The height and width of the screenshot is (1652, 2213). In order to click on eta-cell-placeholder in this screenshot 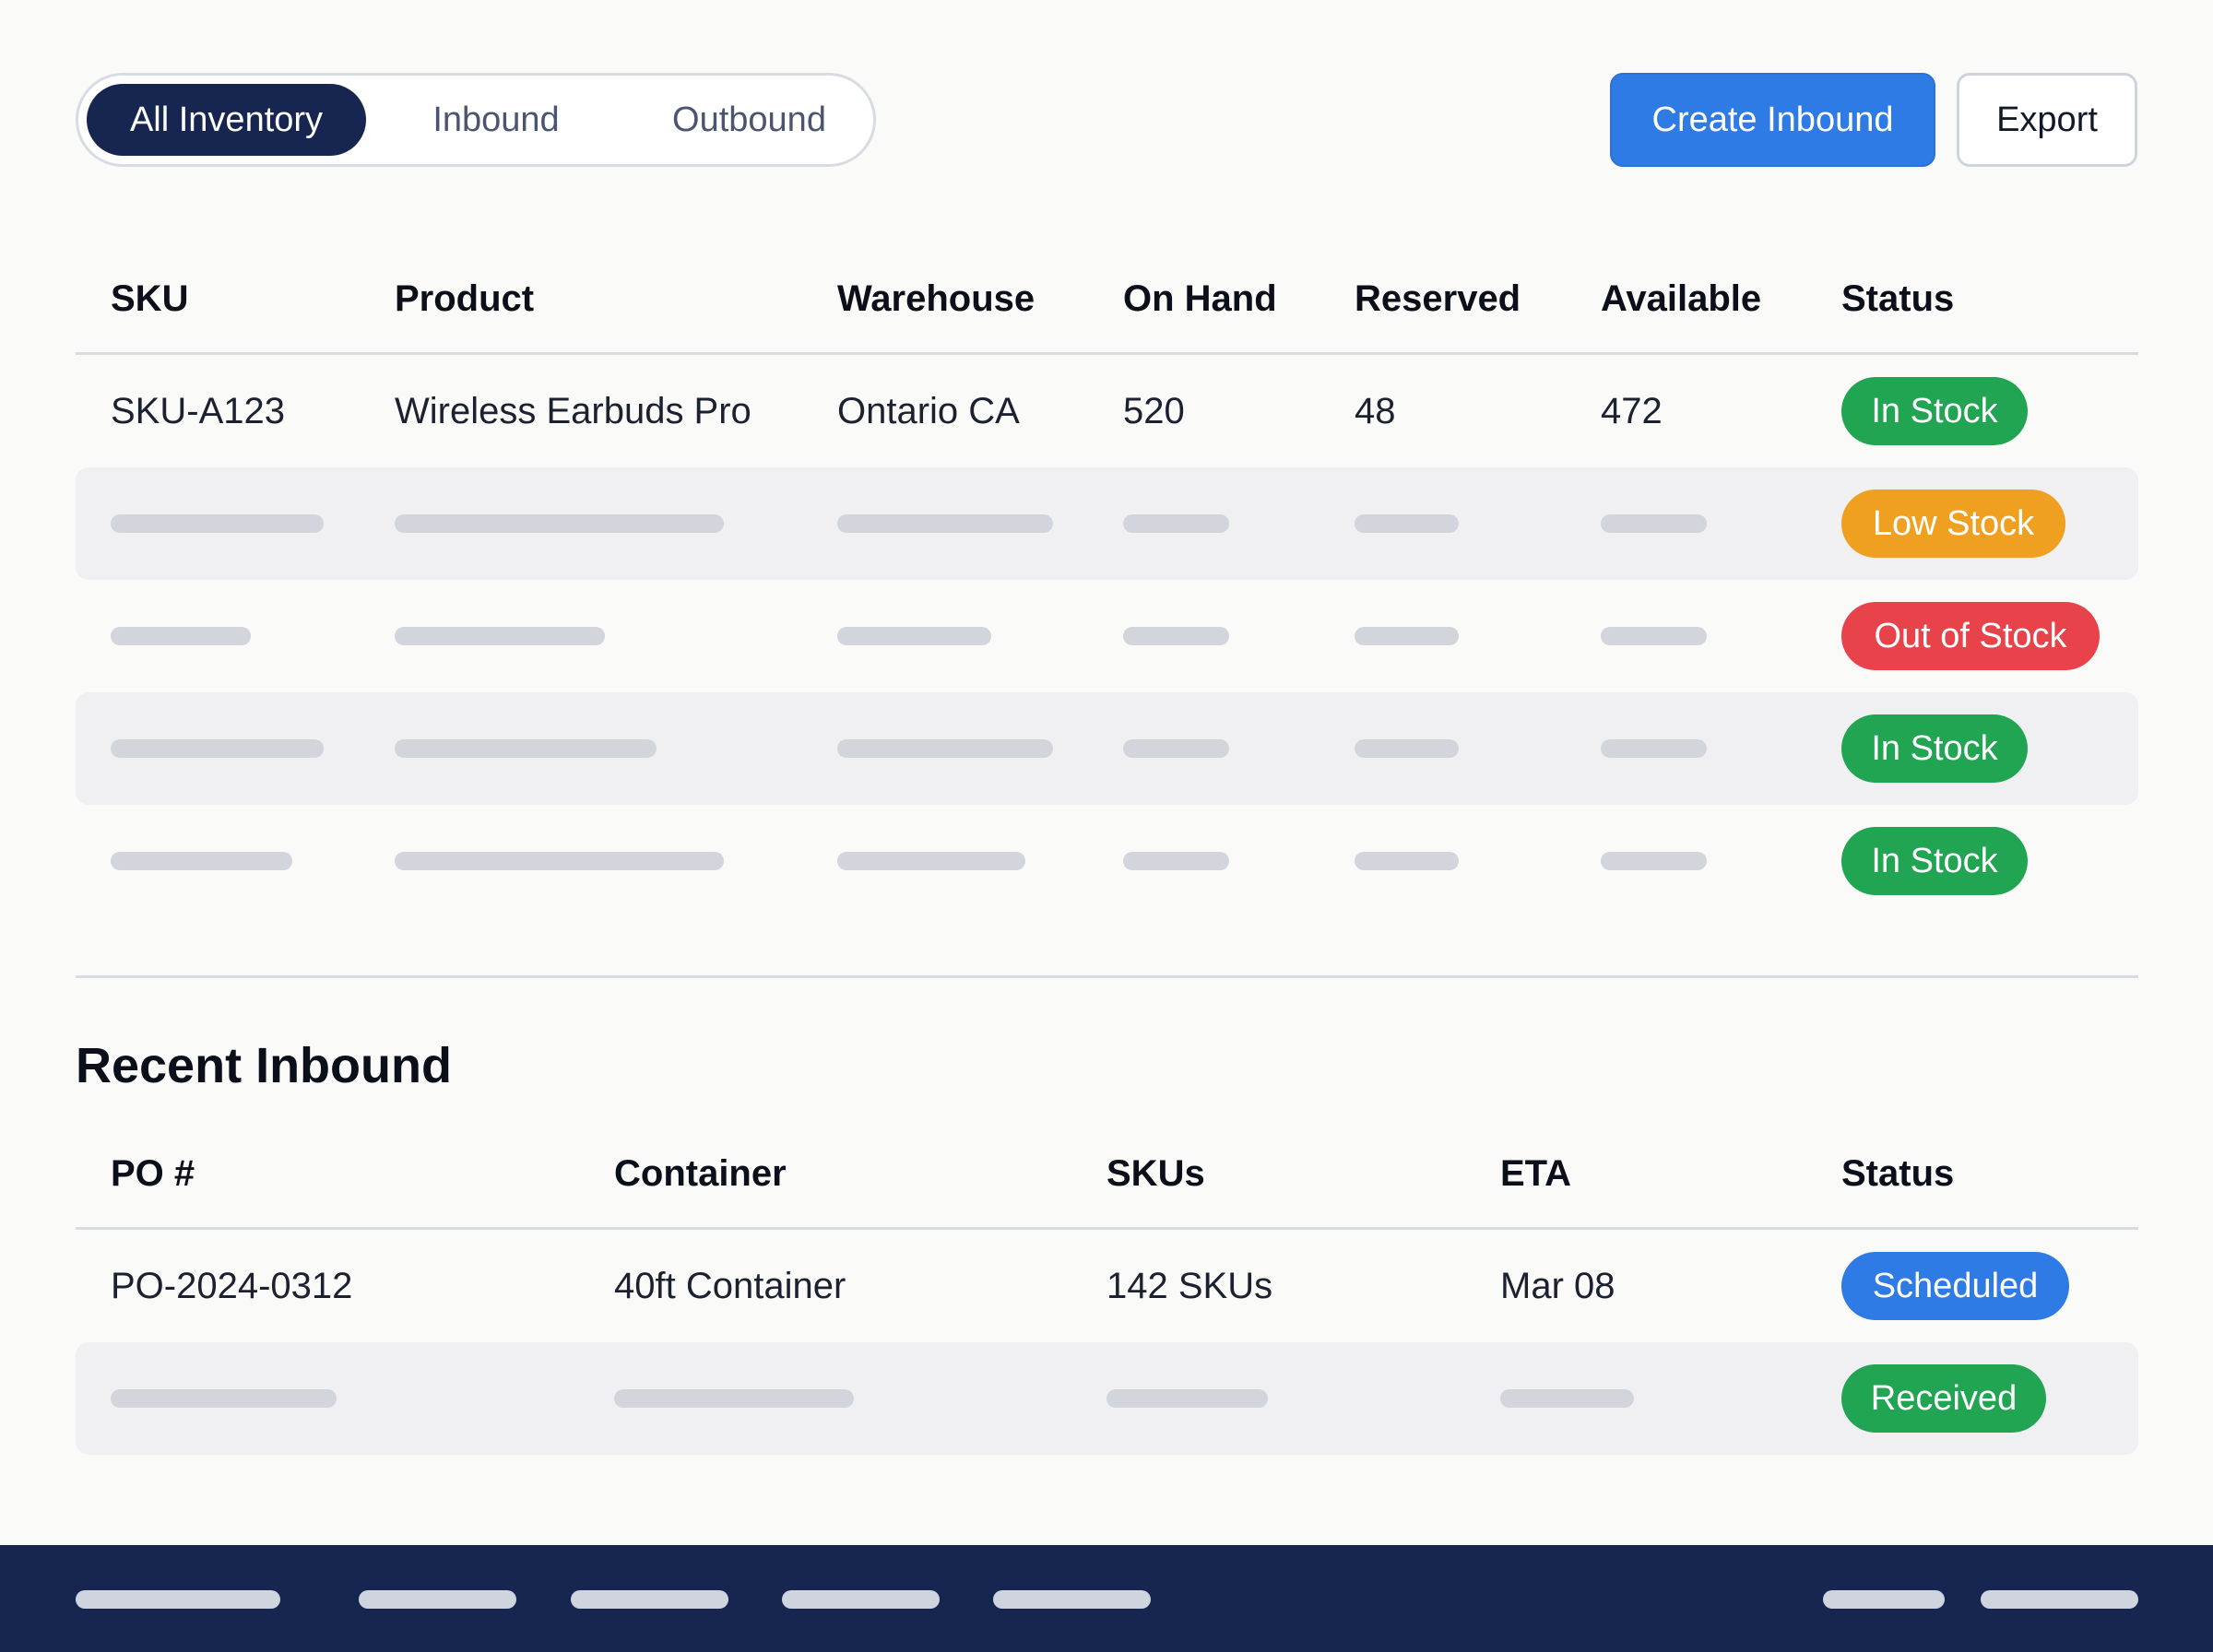, I will do `click(1567, 1398)`.